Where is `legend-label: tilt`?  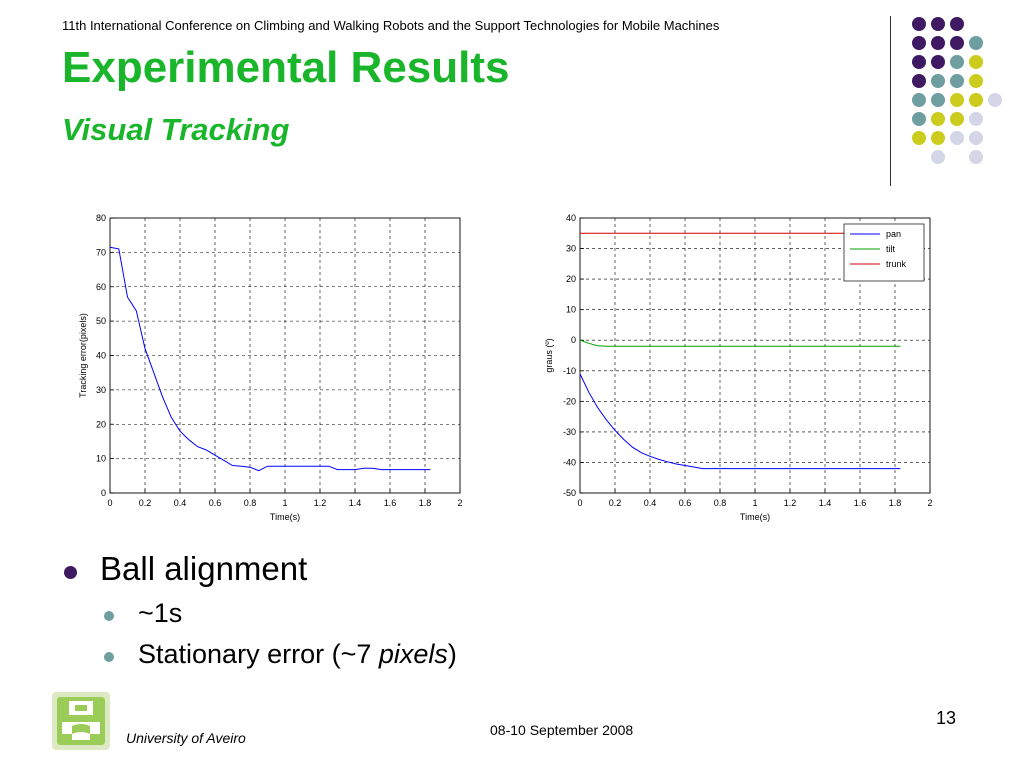
legend-label: tilt is located at coordinates (890, 249).